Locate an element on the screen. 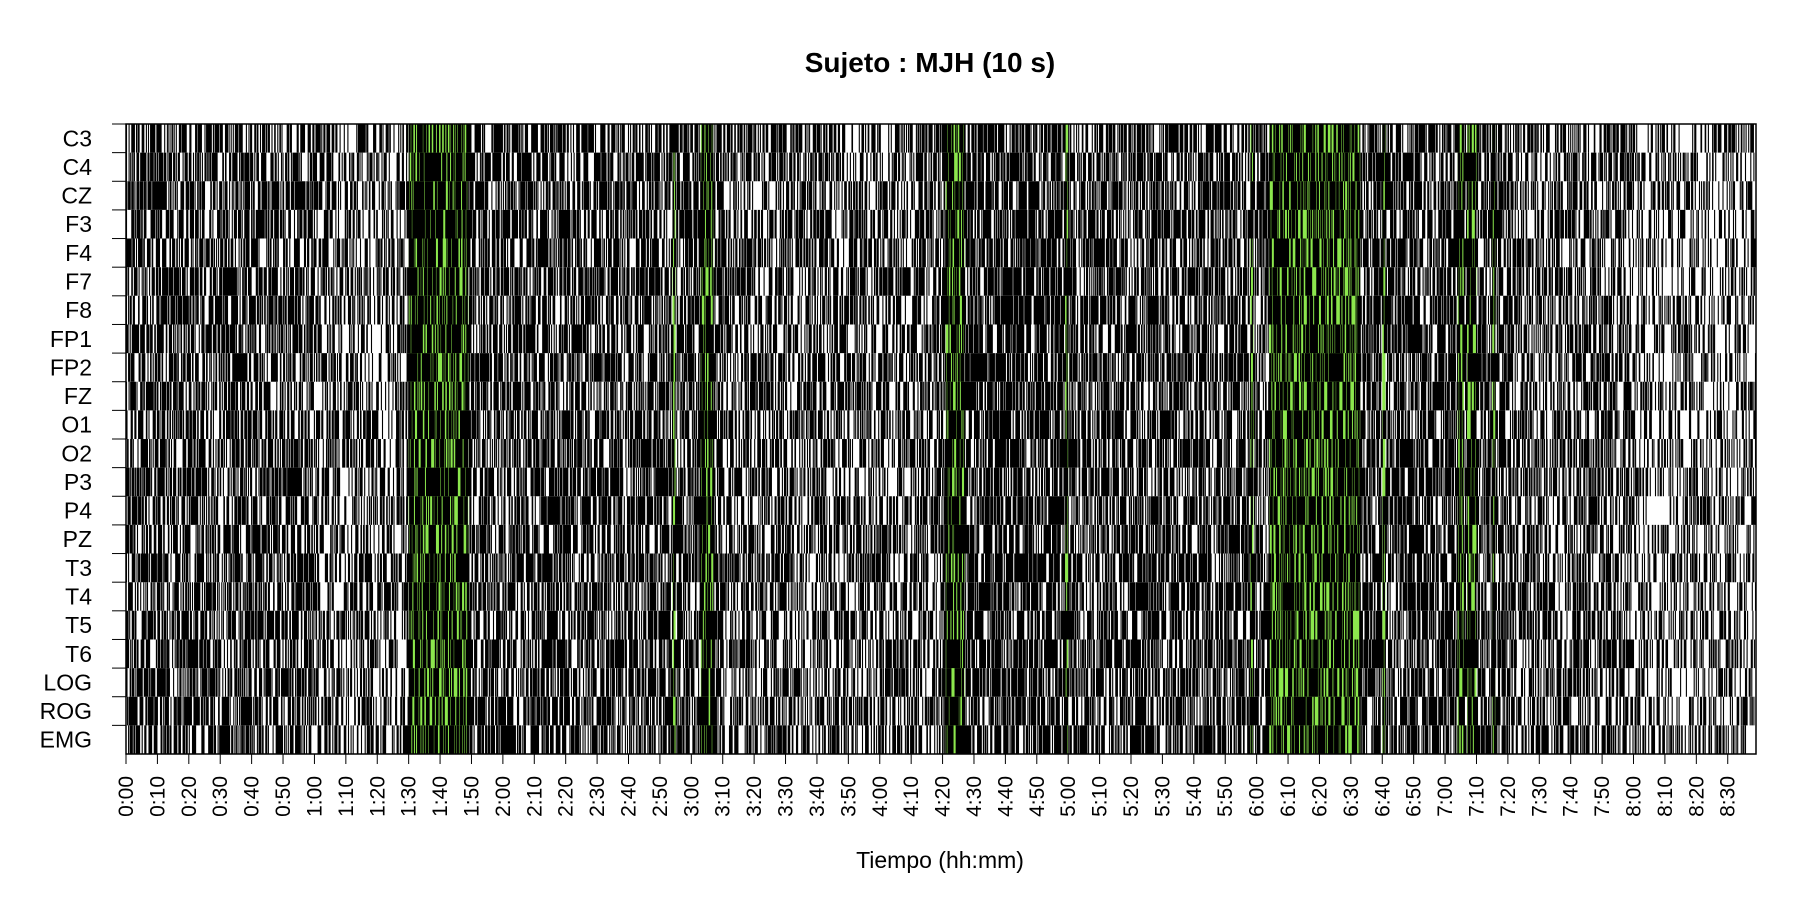 This screenshot has width=1800, height=905. channel-row-t4 is located at coordinates (941, 596).